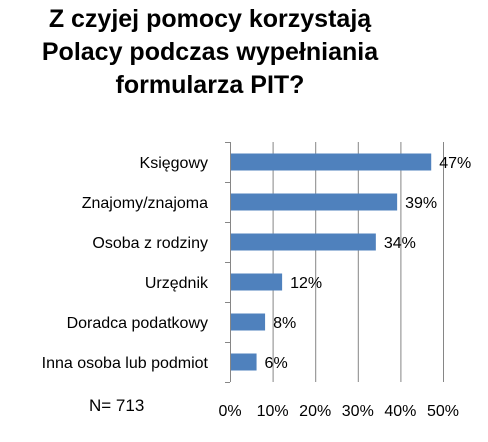 The width and height of the screenshot is (488, 442). What do you see at coordinates (210, 19) in the screenshot?
I see `chart-title-line-1: Z czyjej pomocy korzystają` at bounding box center [210, 19].